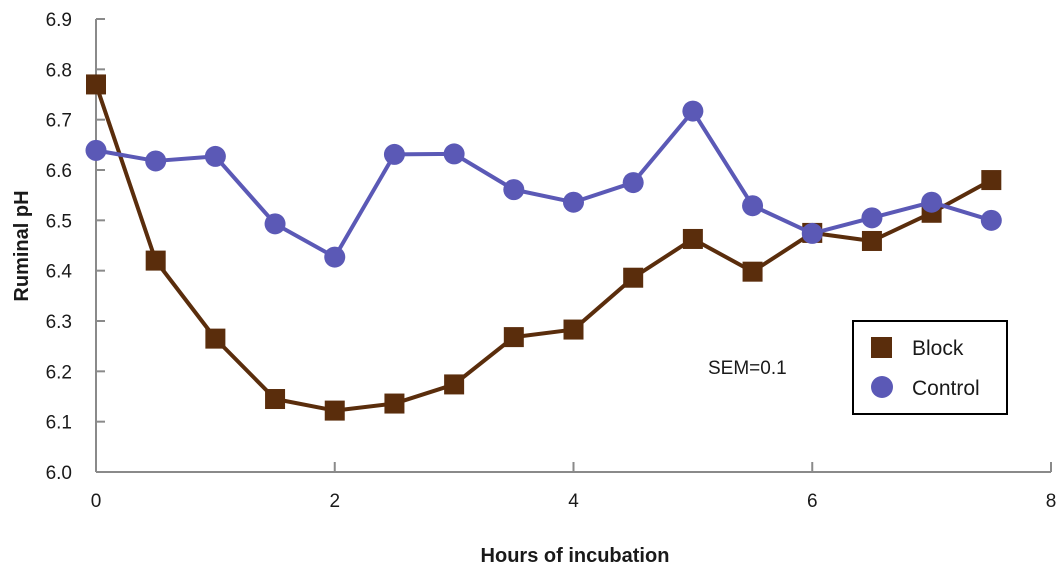 The height and width of the screenshot is (573, 1064). I want to click on y-axis-title: Ruminal pH, so click(22, 245).